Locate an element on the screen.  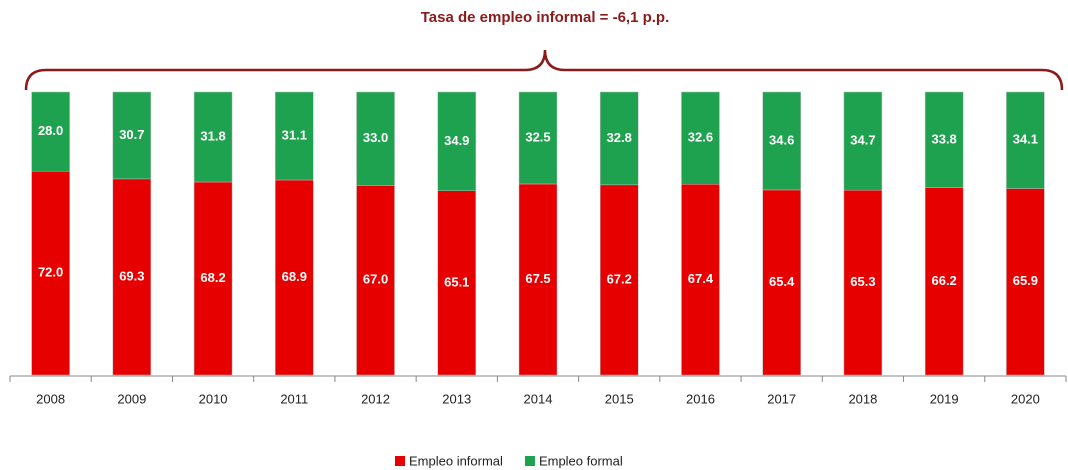
value-label: 32.8 is located at coordinates (619, 137).